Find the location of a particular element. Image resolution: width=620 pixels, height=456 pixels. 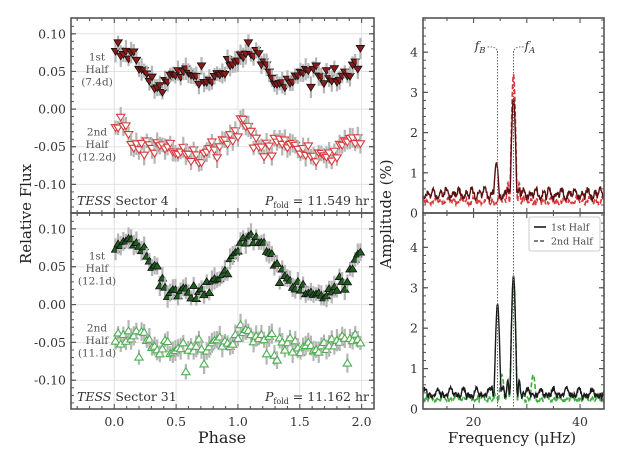

sector-text: Sector 31 is located at coordinates (143, 396).